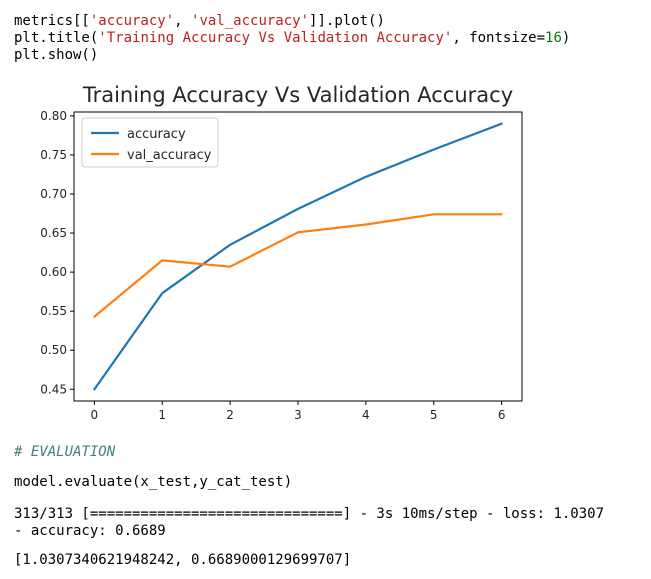 Image resolution: width=651 pixels, height=579 pixels. Describe the element at coordinates (162, 415) in the screenshot. I see `x-tick-label: 1` at that location.